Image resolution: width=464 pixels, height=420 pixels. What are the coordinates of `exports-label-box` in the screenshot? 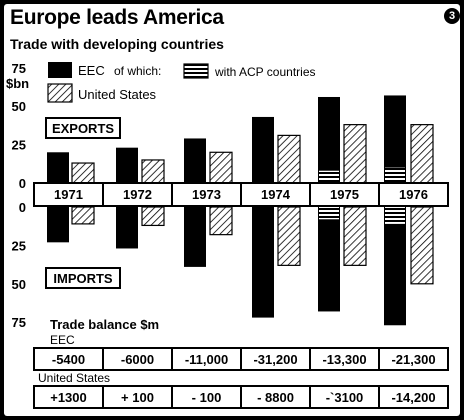 It's located at (83, 128).